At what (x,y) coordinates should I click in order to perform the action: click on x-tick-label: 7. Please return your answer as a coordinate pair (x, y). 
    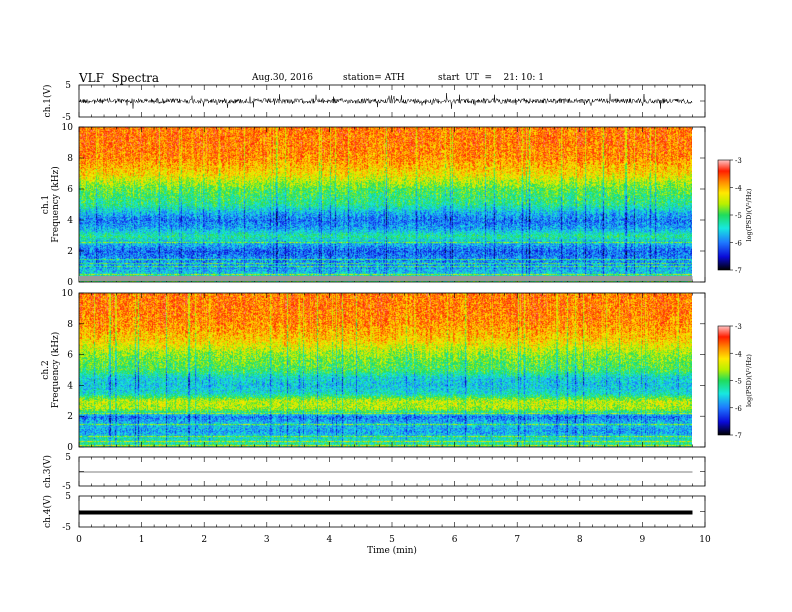
    Looking at the image, I should click on (517, 540).